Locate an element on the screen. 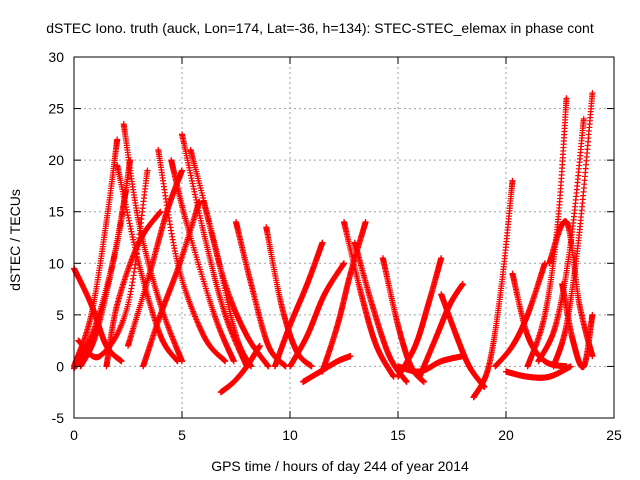 Image resolution: width=640 pixels, height=480 pixels. x-tick-label: 25 is located at coordinates (614, 435).